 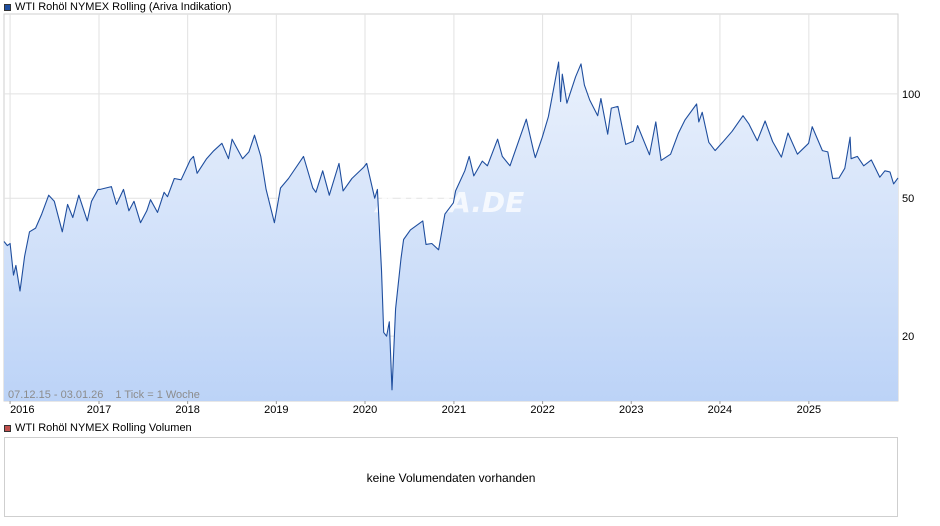 I want to click on tick-interval: 1 Tick = 1 Woche, so click(x=157, y=395).